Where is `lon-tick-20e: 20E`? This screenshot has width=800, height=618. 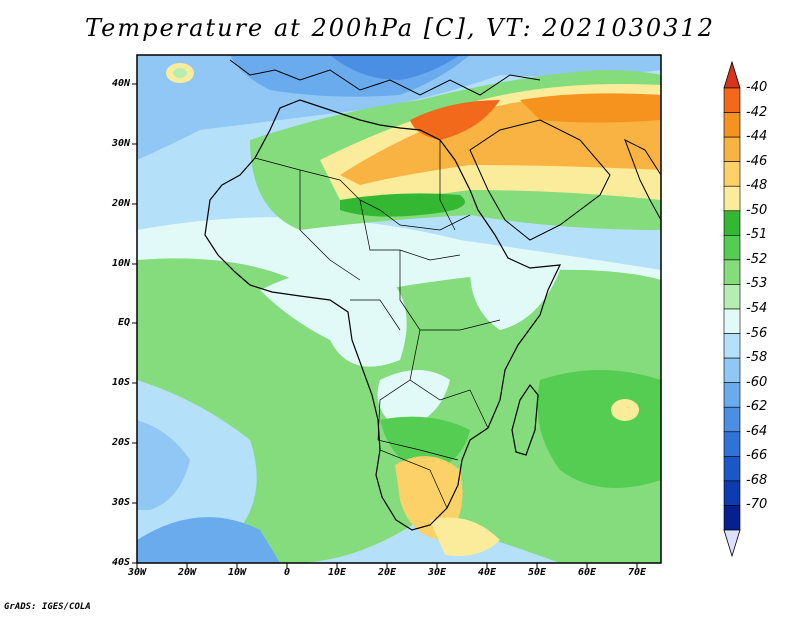
lon-tick-20e: 20E is located at coordinates (387, 572).